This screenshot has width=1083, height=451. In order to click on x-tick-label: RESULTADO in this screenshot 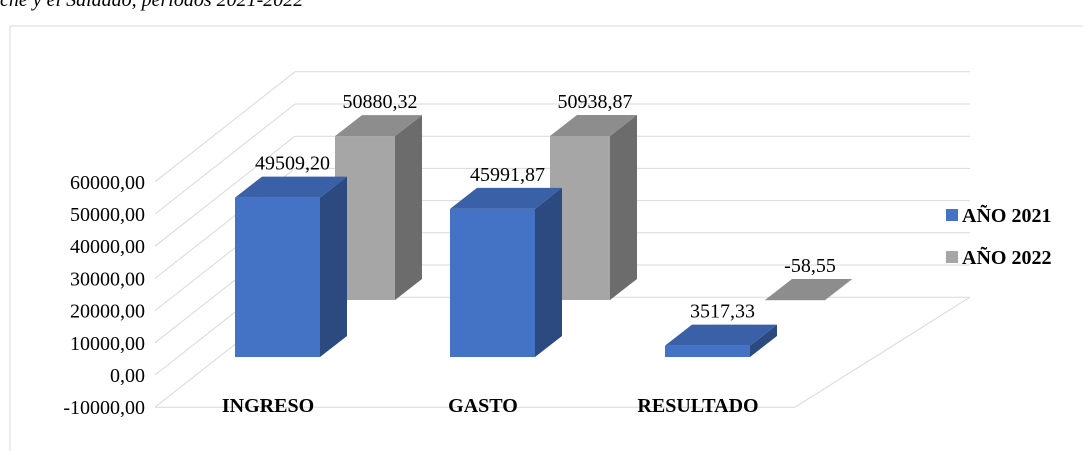, I will do `click(697, 406)`.